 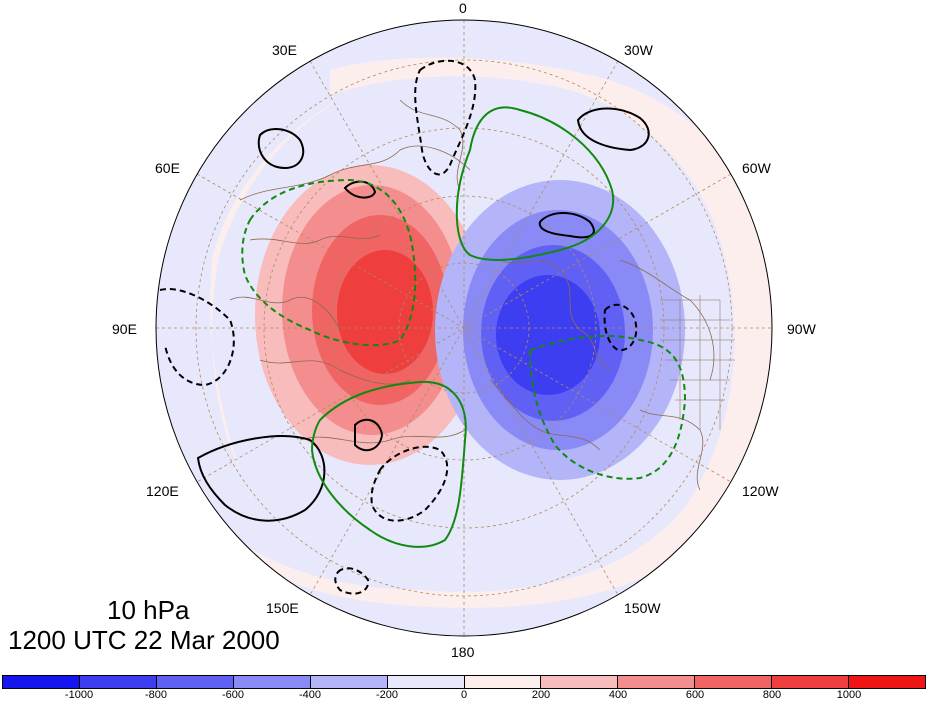 I want to click on lon-label-60w: 60W, so click(x=756, y=168).